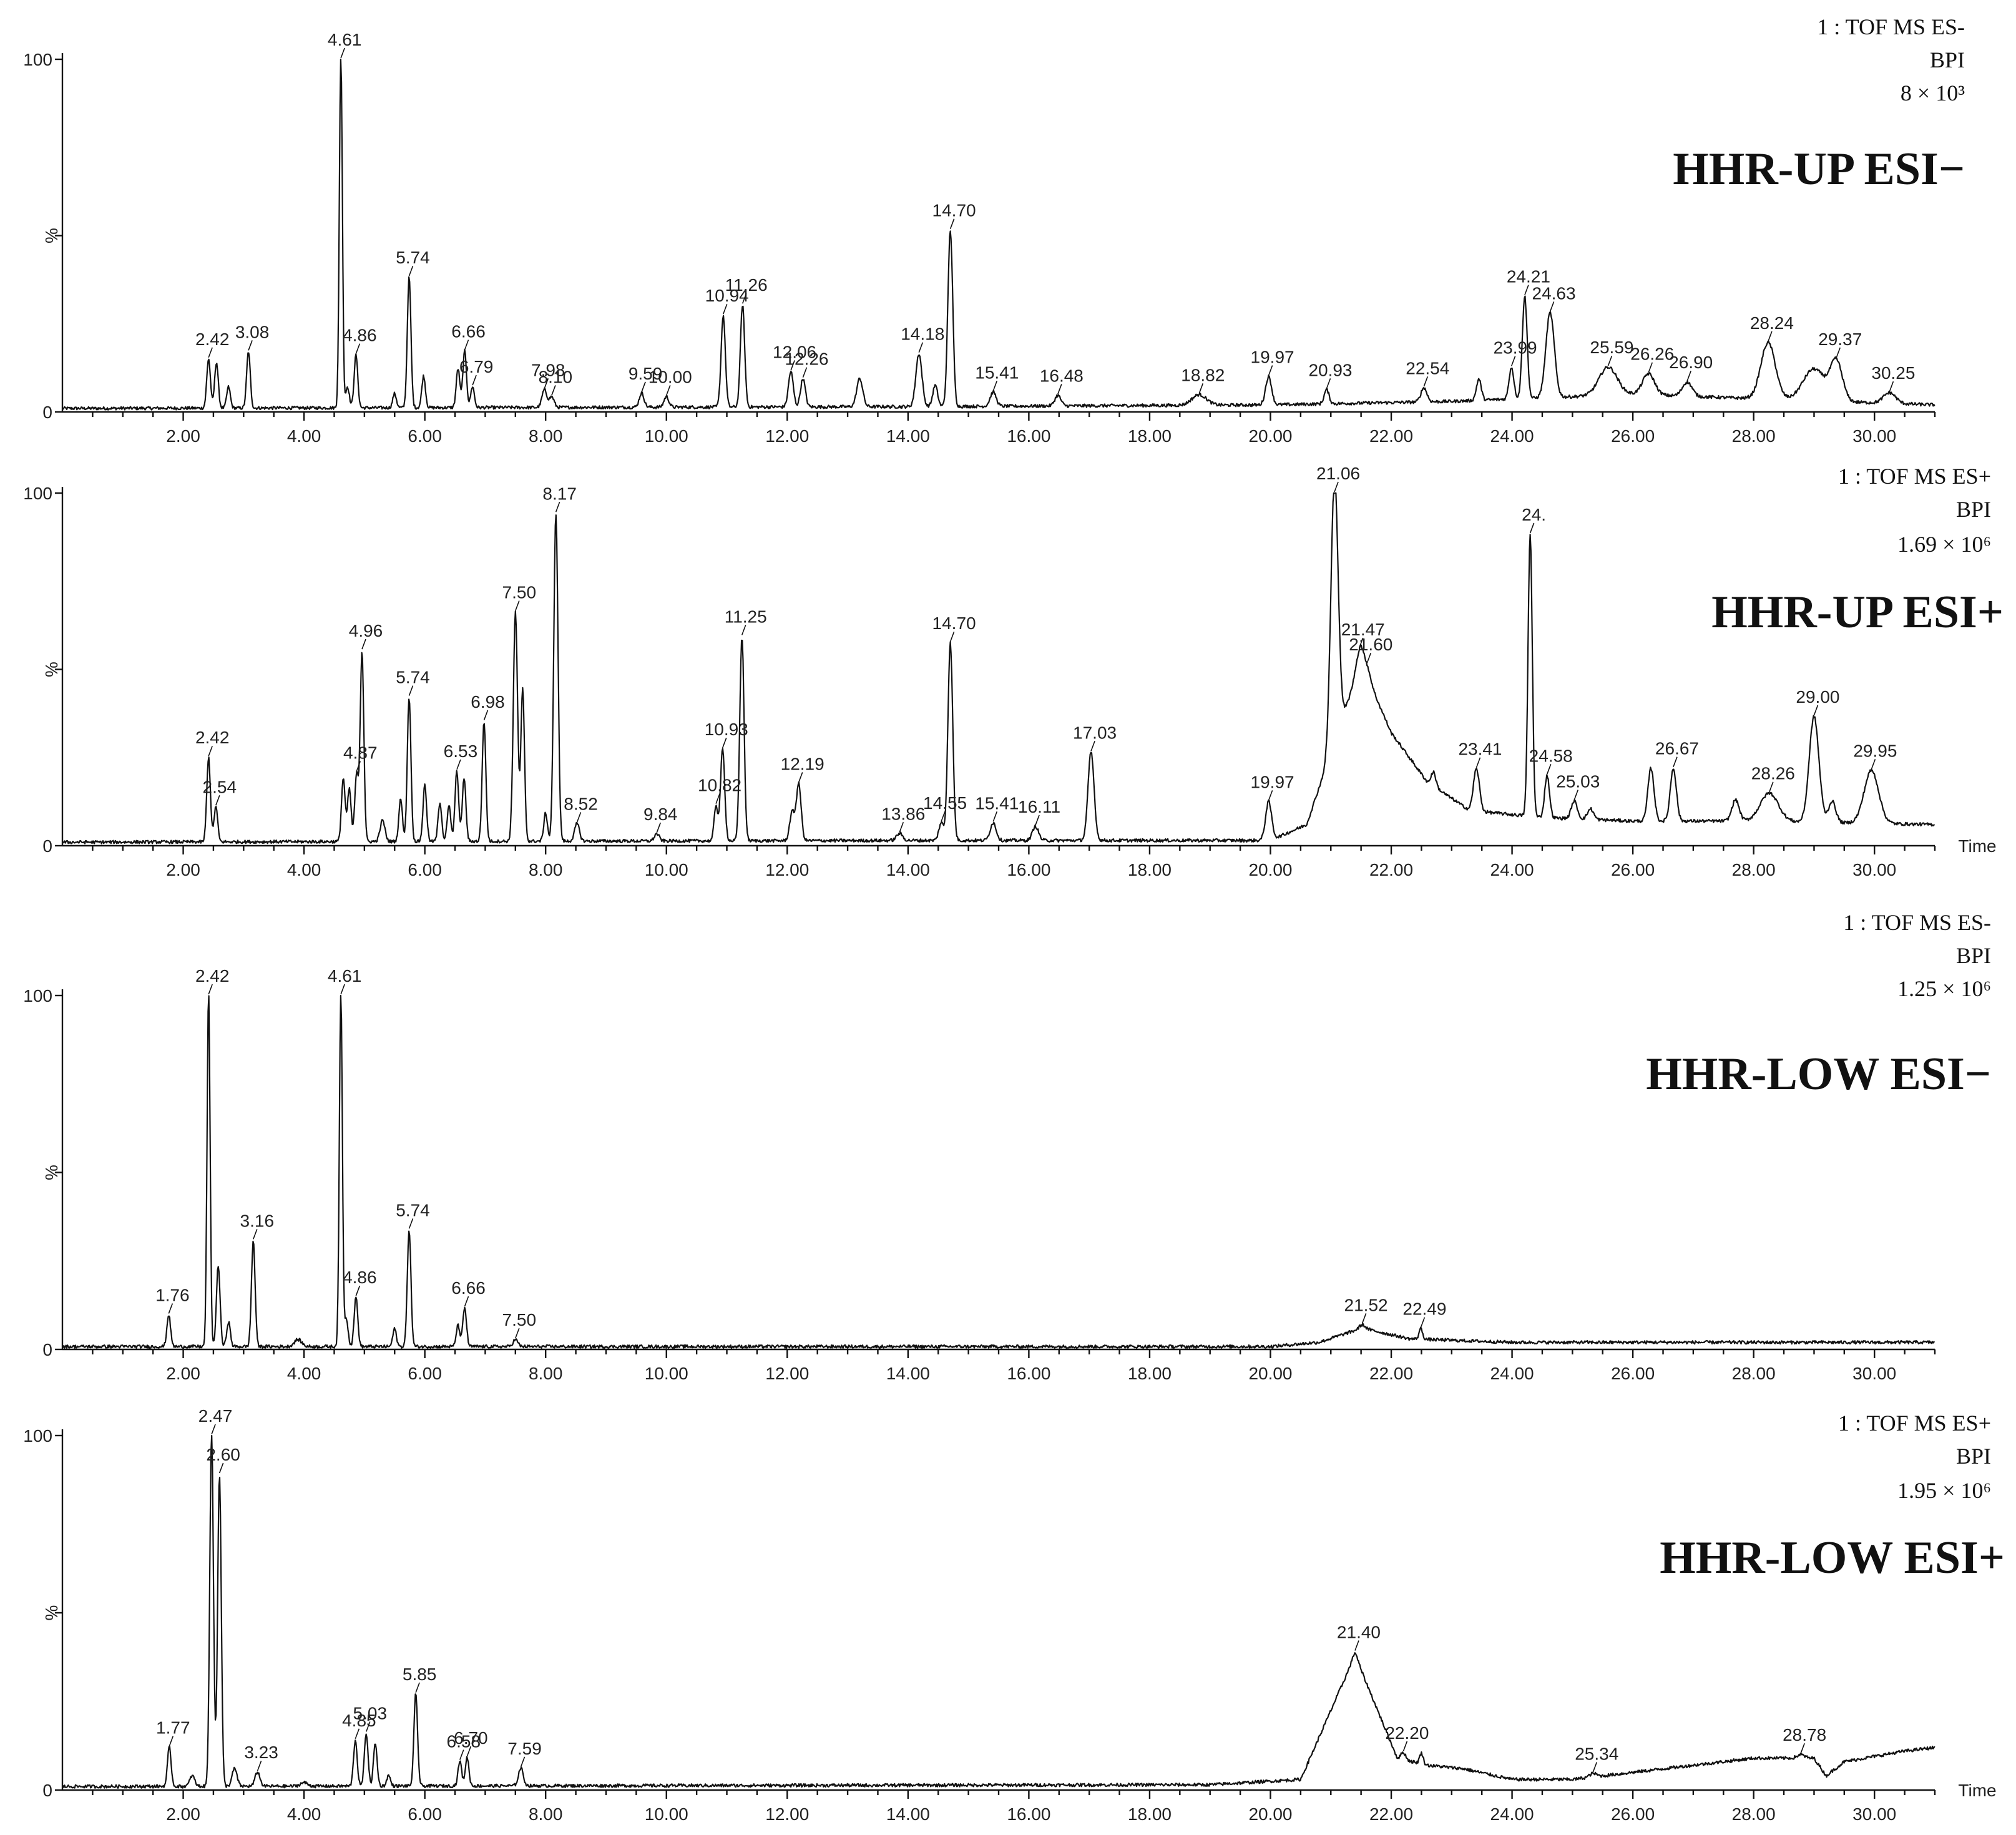 This screenshot has width=2016, height=1835. I want to click on x-tick-label: 10.00, so click(666, 1373).